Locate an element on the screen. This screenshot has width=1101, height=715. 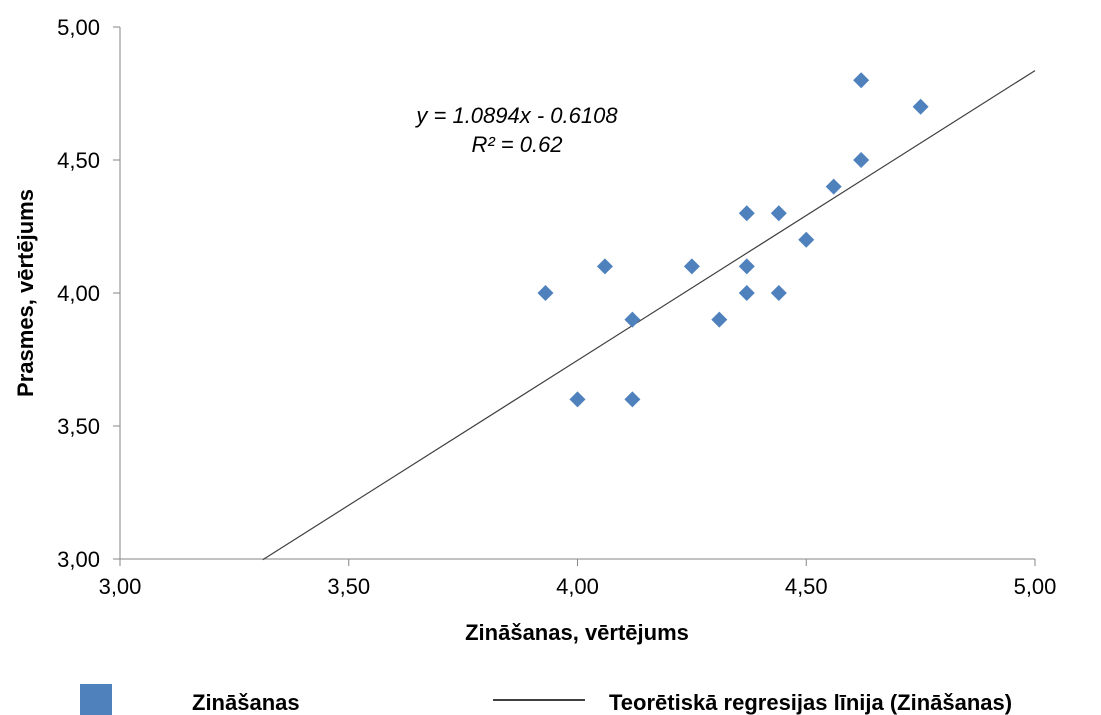
x-tick-label: 3,50 is located at coordinates (348, 586).